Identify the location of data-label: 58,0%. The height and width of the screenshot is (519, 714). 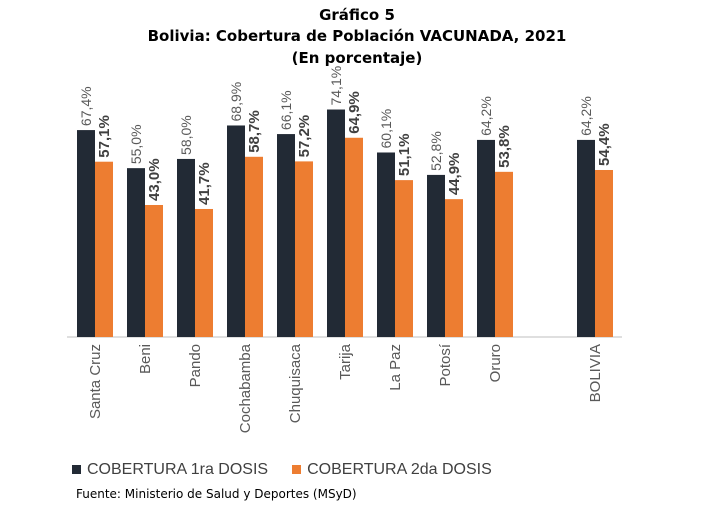
(186, 135).